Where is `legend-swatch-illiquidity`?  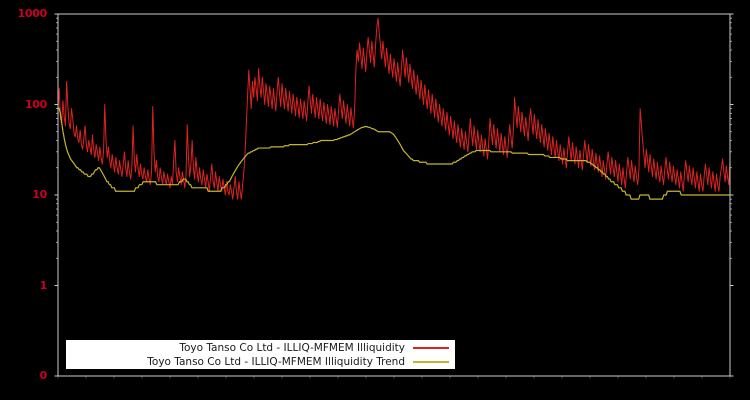
legend-swatch-illiquidity is located at coordinates (431, 348).